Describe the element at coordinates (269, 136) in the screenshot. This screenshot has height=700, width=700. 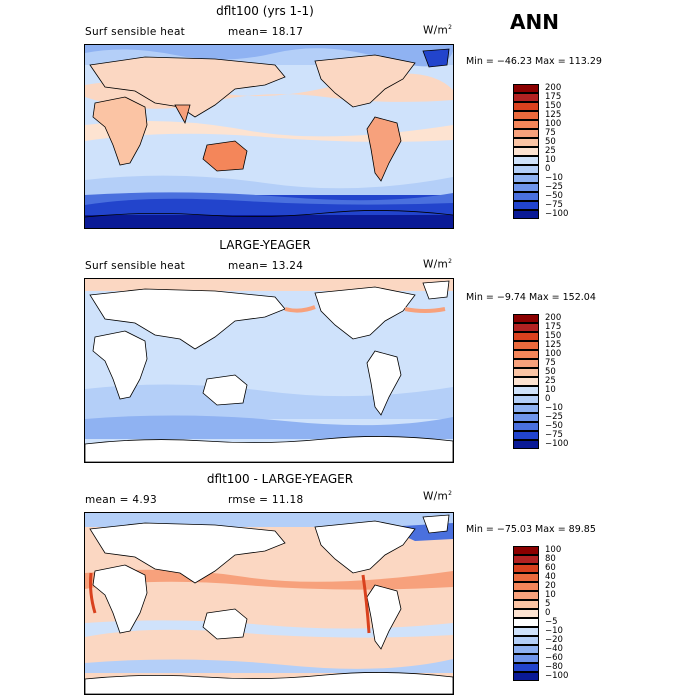
I see `panel1-map` at that location.